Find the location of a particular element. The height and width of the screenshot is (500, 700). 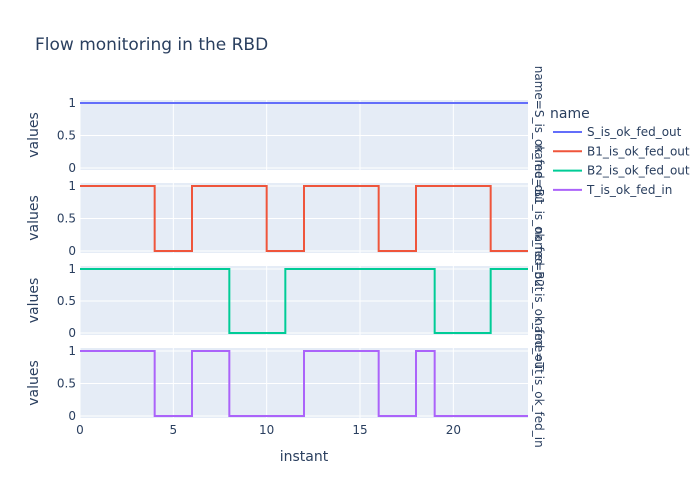

x-axis: 0 5 10 15 20 is located at coordinates (268, 430).